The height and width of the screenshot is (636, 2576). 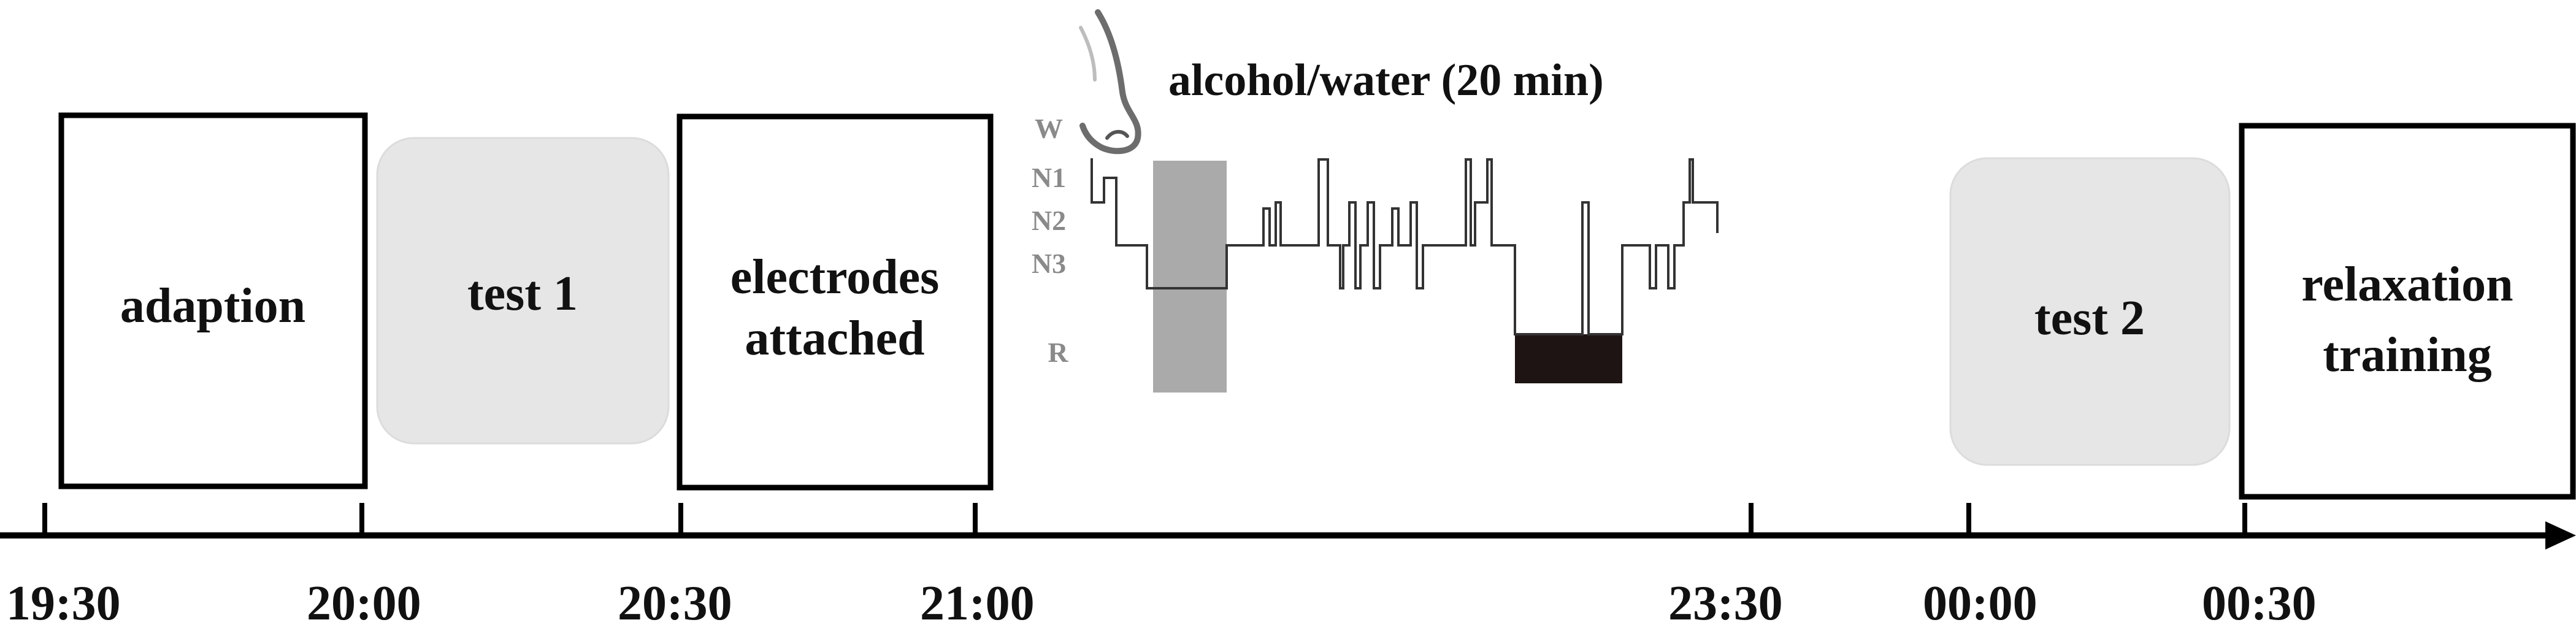 What do you see at coordinates (1725, 603) in the screenshot?
I see `time-label-2330: 23:30` at bounding box center [1725, 603].